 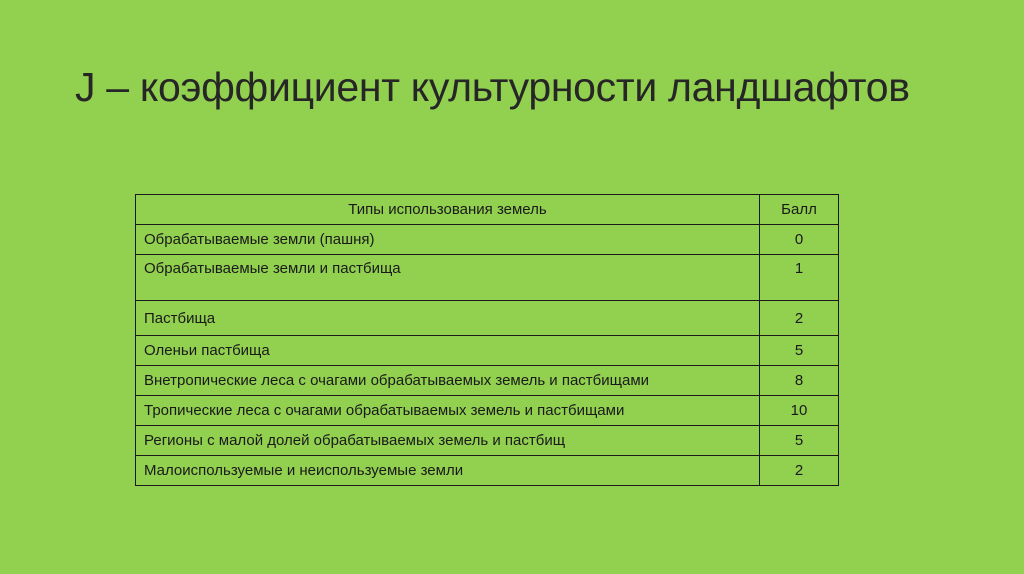 I want to click on table-row: Обрабатываемые земли (пашня) 0, so click(x=487, y=239).